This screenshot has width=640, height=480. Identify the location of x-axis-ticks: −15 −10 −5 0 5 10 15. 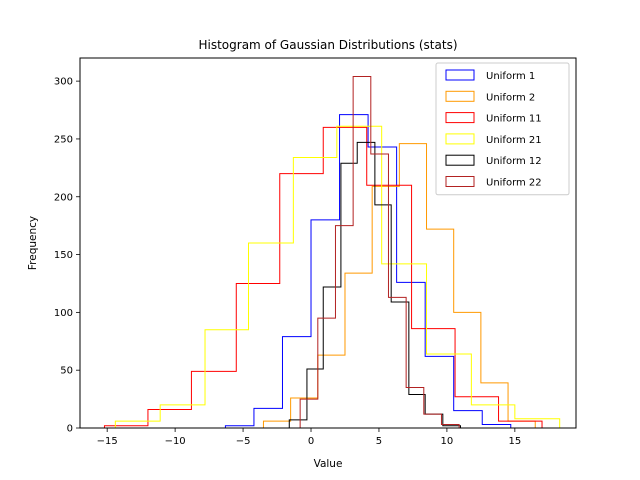
(309, 437).